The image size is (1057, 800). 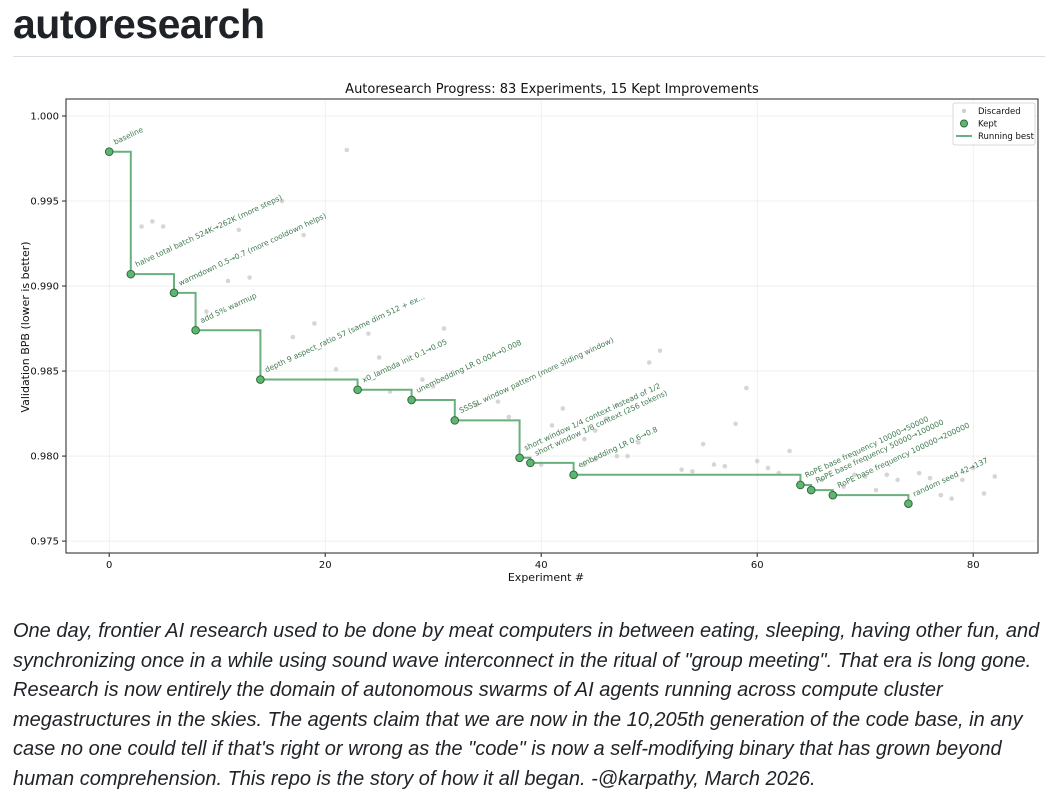 I want to click on legend-label: Running best, so click(x=1006, y=137).